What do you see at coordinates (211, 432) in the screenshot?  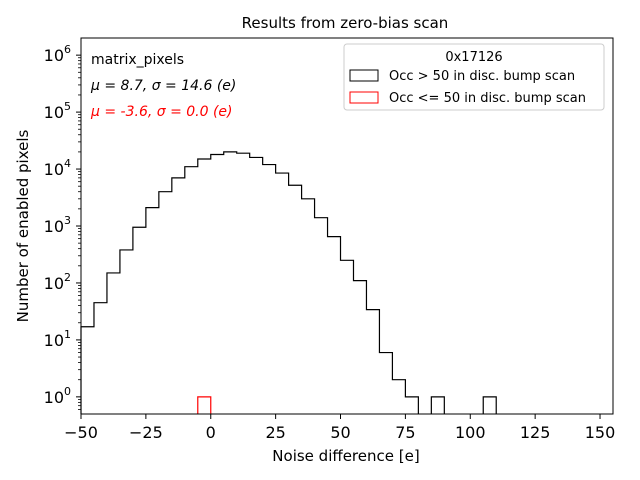 I see `x-tick-label-2: 0` at bounding box center [211, 432].